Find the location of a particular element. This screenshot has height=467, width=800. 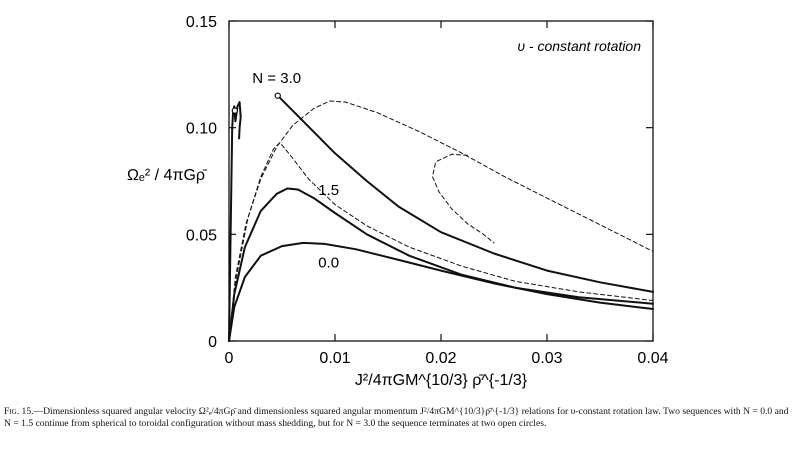

y-axis-label: Ωₑ² / 4πGρ̄ is located at coordinates (167, 175).